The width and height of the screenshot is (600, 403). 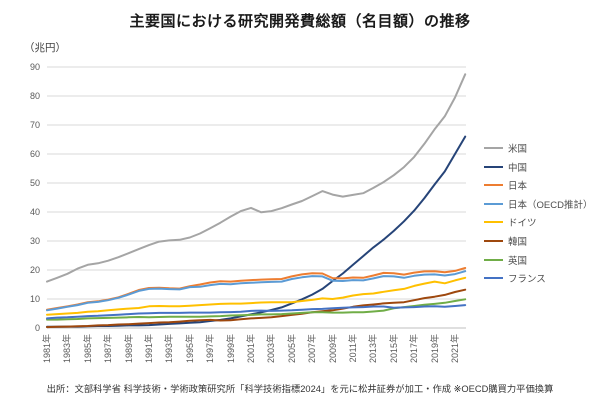 I want to click on x-tick-label: 1981年, so click(x=47, y=349).